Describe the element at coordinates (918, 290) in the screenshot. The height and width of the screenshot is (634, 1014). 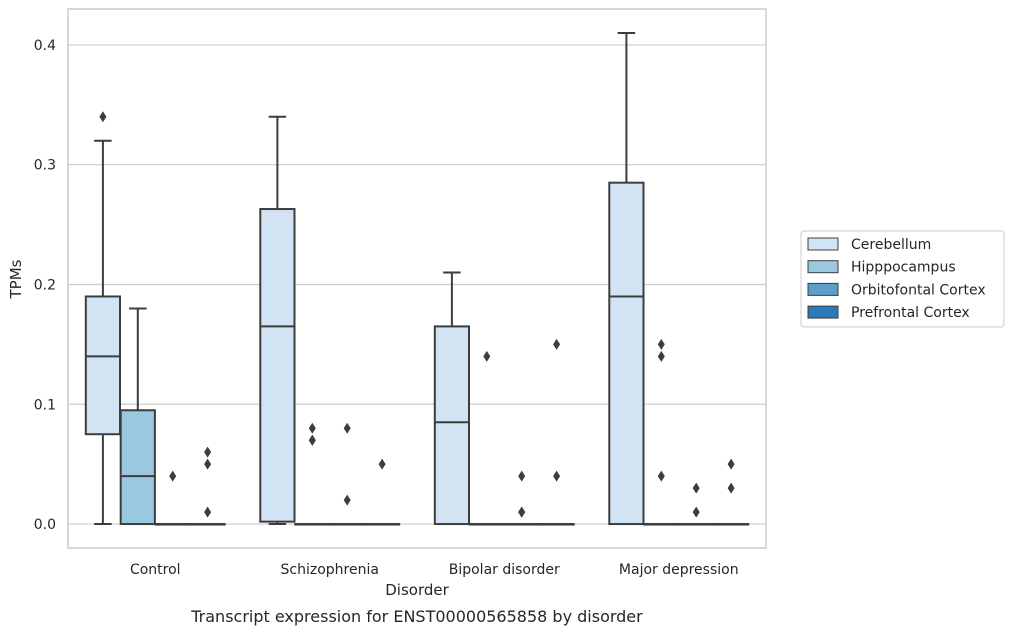
I see `legend-label: Orbitofontal Cortex` at that location.